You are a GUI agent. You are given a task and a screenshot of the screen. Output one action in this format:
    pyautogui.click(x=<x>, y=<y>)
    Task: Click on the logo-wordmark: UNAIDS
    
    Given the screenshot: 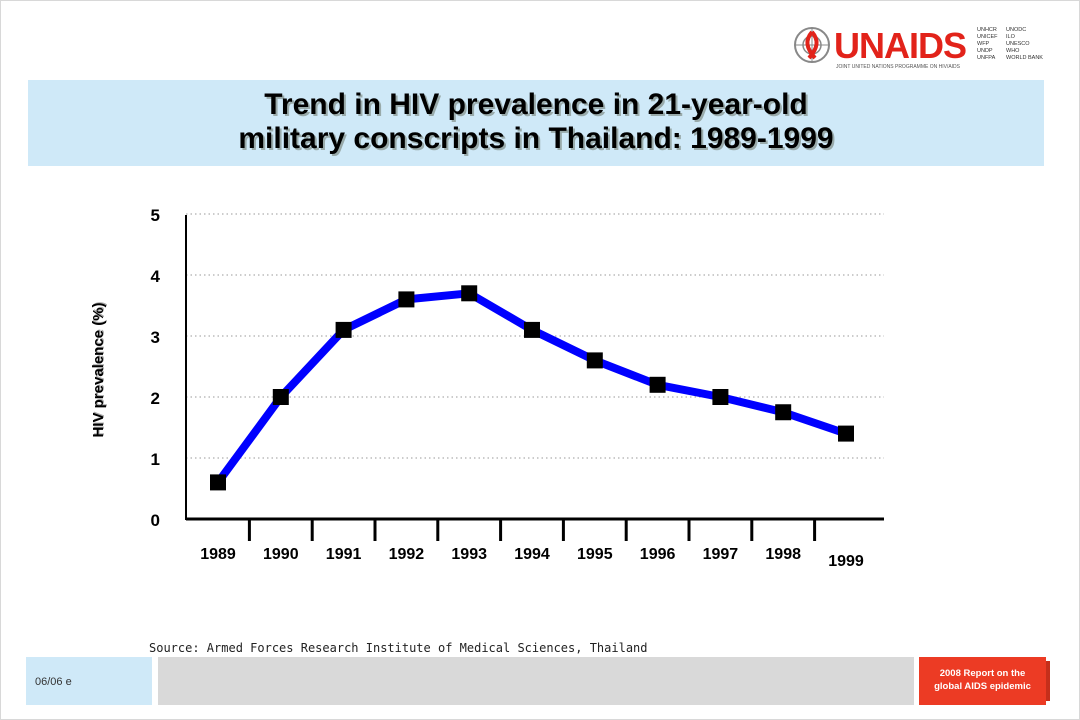 What is the action you would take?
    pyautogui.click(x=900, y=45)
    